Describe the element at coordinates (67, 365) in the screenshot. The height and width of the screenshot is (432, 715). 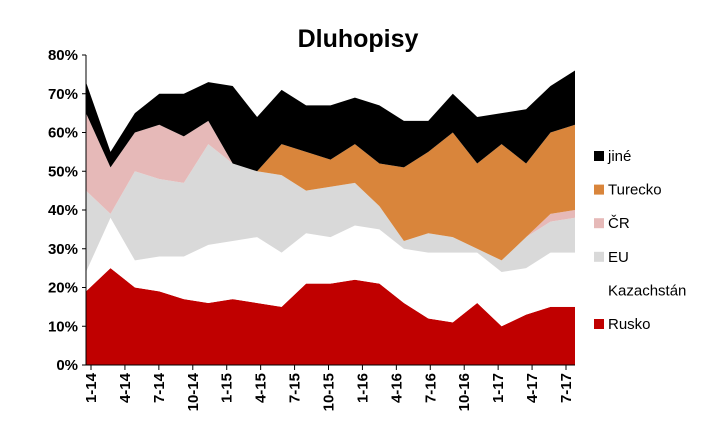
I see `y-tick-label: 0%` at that location.